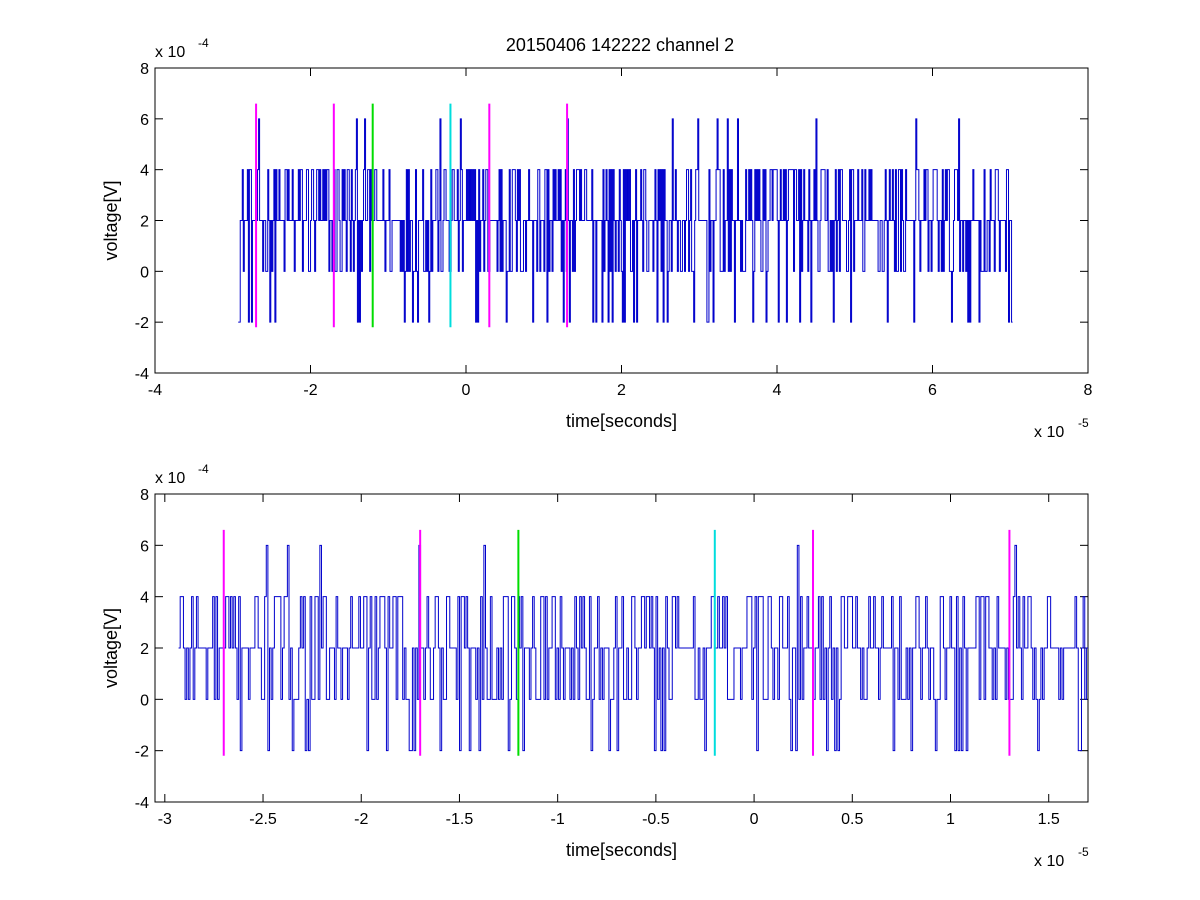 The width and height of the screenshot is (1200, 900). What do you see at coordinates (165, 819) in the screenshot?
I see `x-tick-label: -3` at bounding box center [165, 819].